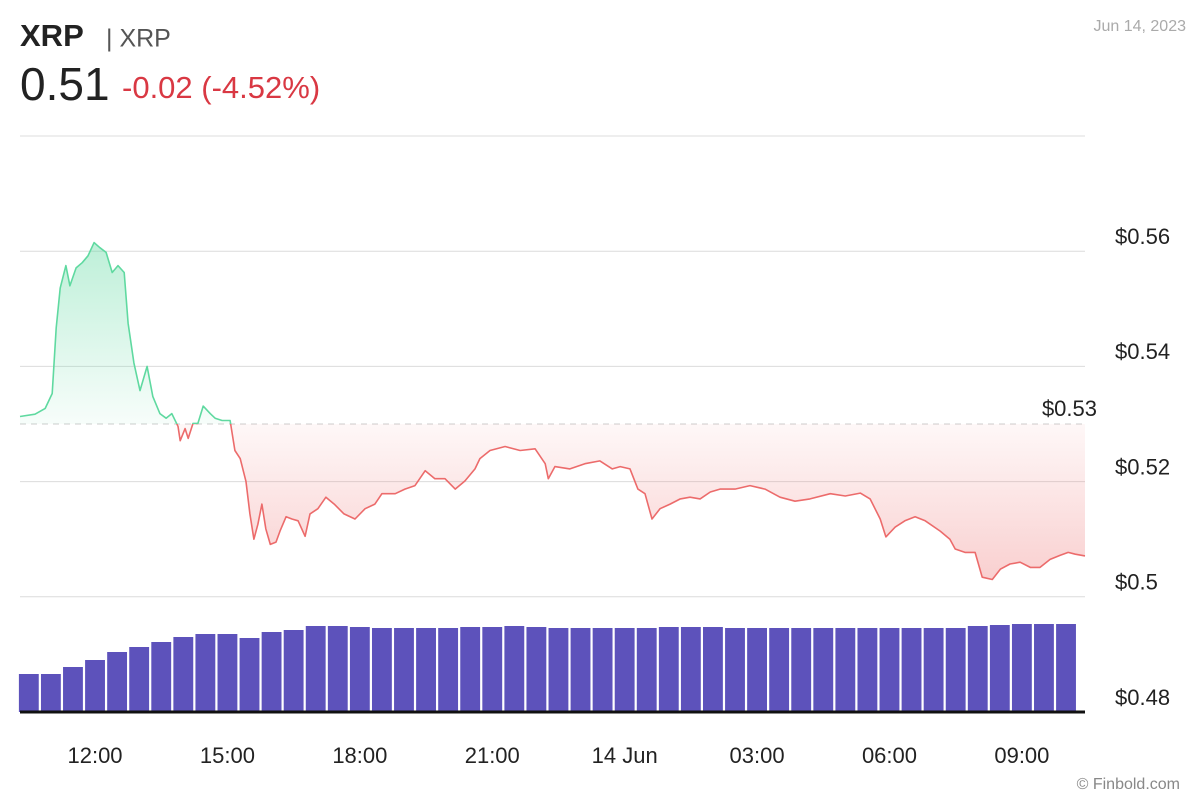 This screenshot has height=800, width=1200. Describe the element at coordinates (1139, 26) in the screenshot. I see `date: Jun 14, 2023` at that location.